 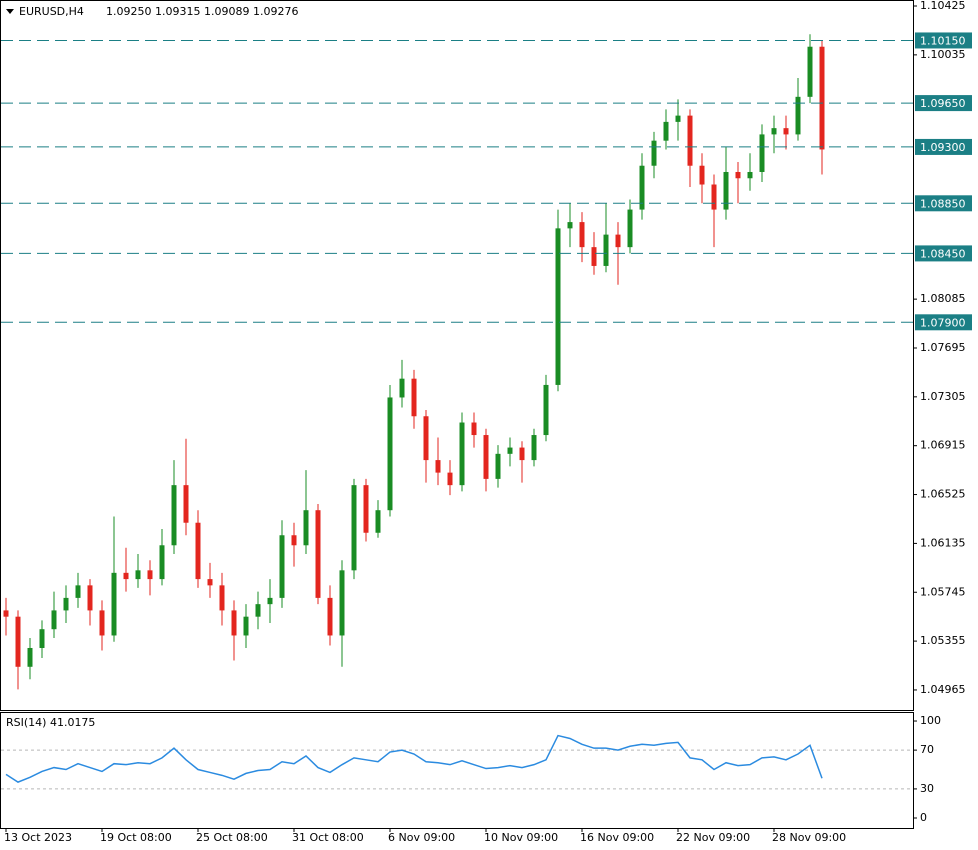 I want to click on x-tick-label: 10 Nov 09:00, so click(x=521, y=837).